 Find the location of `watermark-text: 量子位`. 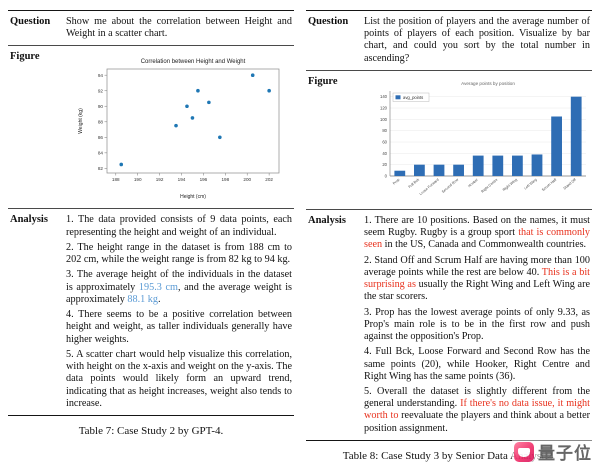

watermark-text: 量子位 is located at coordinates (565, 453).